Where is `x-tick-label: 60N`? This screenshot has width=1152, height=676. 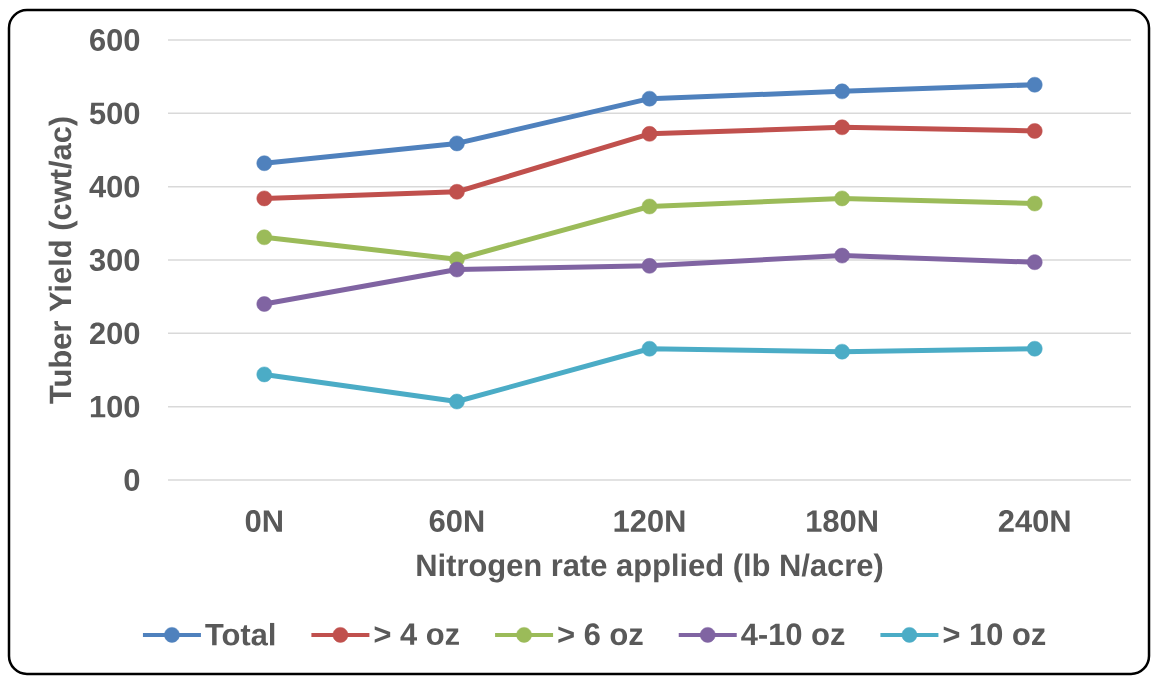
x-tick-label: 60N is located at coordinates (456, 521).